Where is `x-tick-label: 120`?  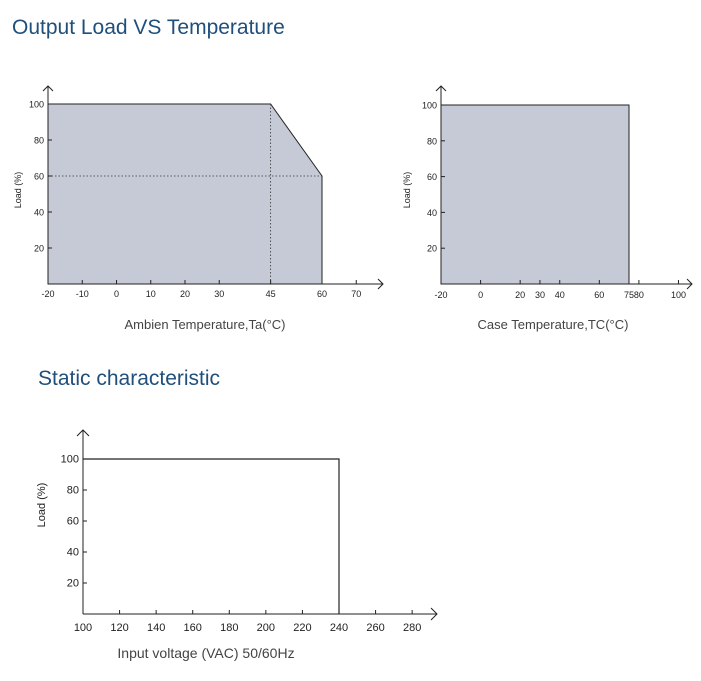 x-tick-label: 120 is located at coordinates (119, 628).